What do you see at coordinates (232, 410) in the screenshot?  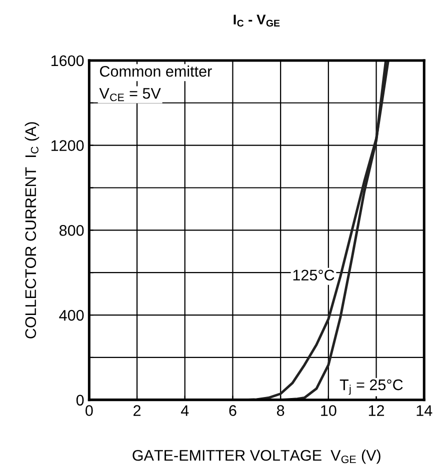 I see `x-tick-label: 6` at bounding box center [232, 410].